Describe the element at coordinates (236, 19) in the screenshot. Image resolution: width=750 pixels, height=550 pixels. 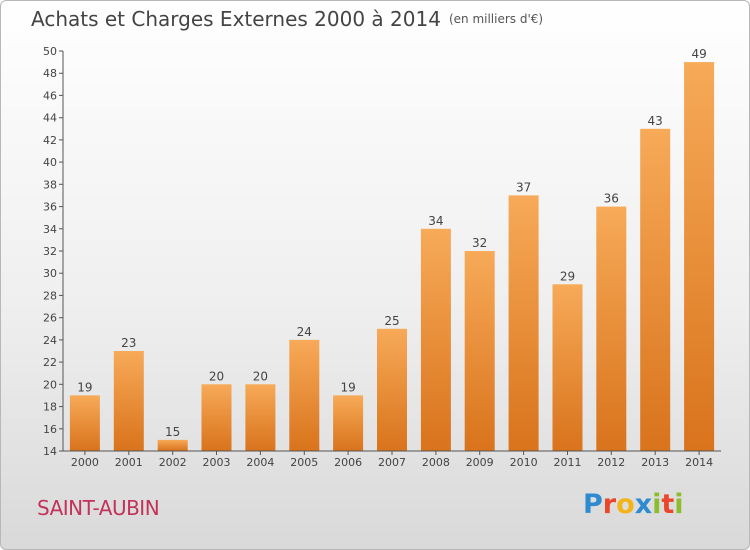
I see `chart-title-text: Achats et Charges Externes 2000 à 2014` at that location.